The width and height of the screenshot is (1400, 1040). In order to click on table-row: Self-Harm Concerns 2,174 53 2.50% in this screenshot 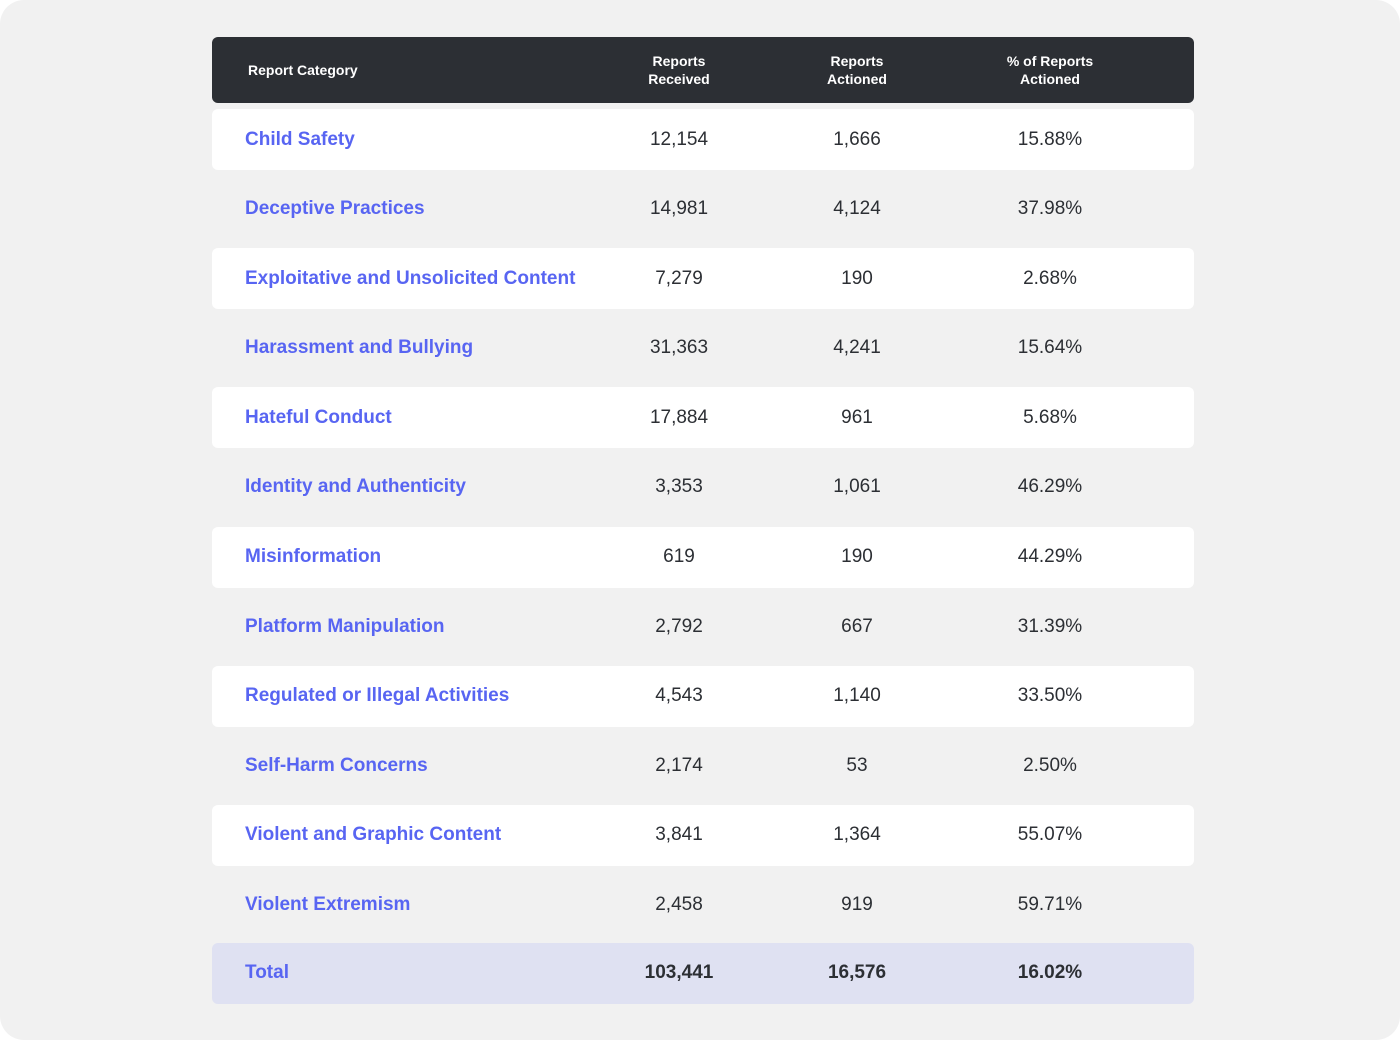, I will do `click(703, 765)`.